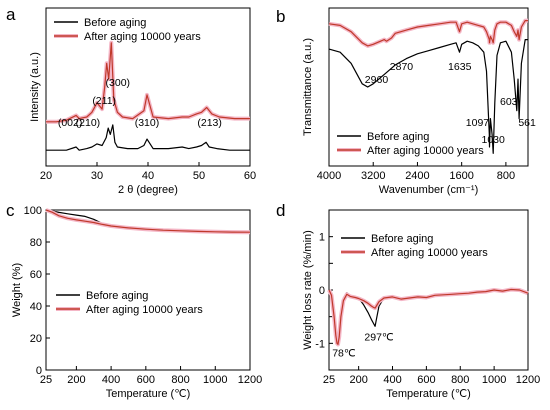  Describe the element at coordinates (527, 123) in the screenshot. I see `band-label-b-6: 561` at that location.